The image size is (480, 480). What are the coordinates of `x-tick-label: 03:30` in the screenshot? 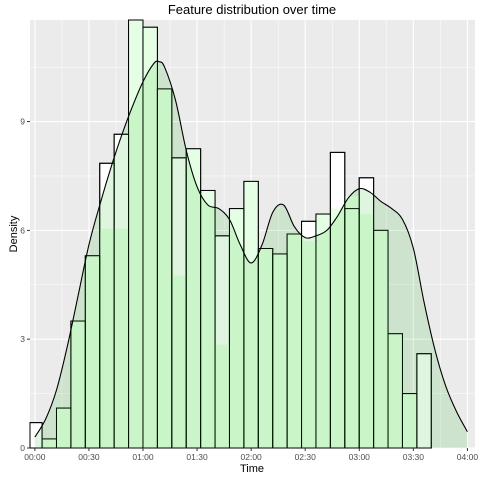 It's located at (414, 457).